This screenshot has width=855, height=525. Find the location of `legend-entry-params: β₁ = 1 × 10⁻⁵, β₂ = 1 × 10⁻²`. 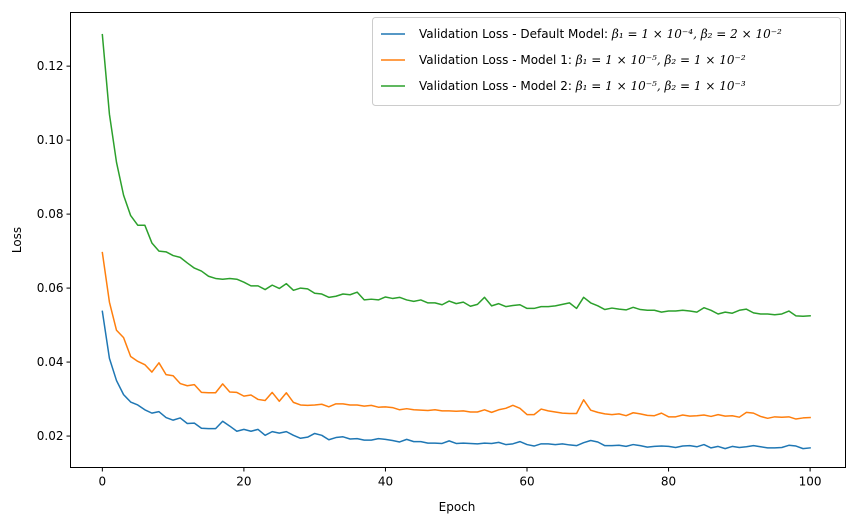

legend-entry-params: β₁ = 1 × 10⁻⁵, β₂ = 1 × 10⁻² is located at coordinates (660, 60).